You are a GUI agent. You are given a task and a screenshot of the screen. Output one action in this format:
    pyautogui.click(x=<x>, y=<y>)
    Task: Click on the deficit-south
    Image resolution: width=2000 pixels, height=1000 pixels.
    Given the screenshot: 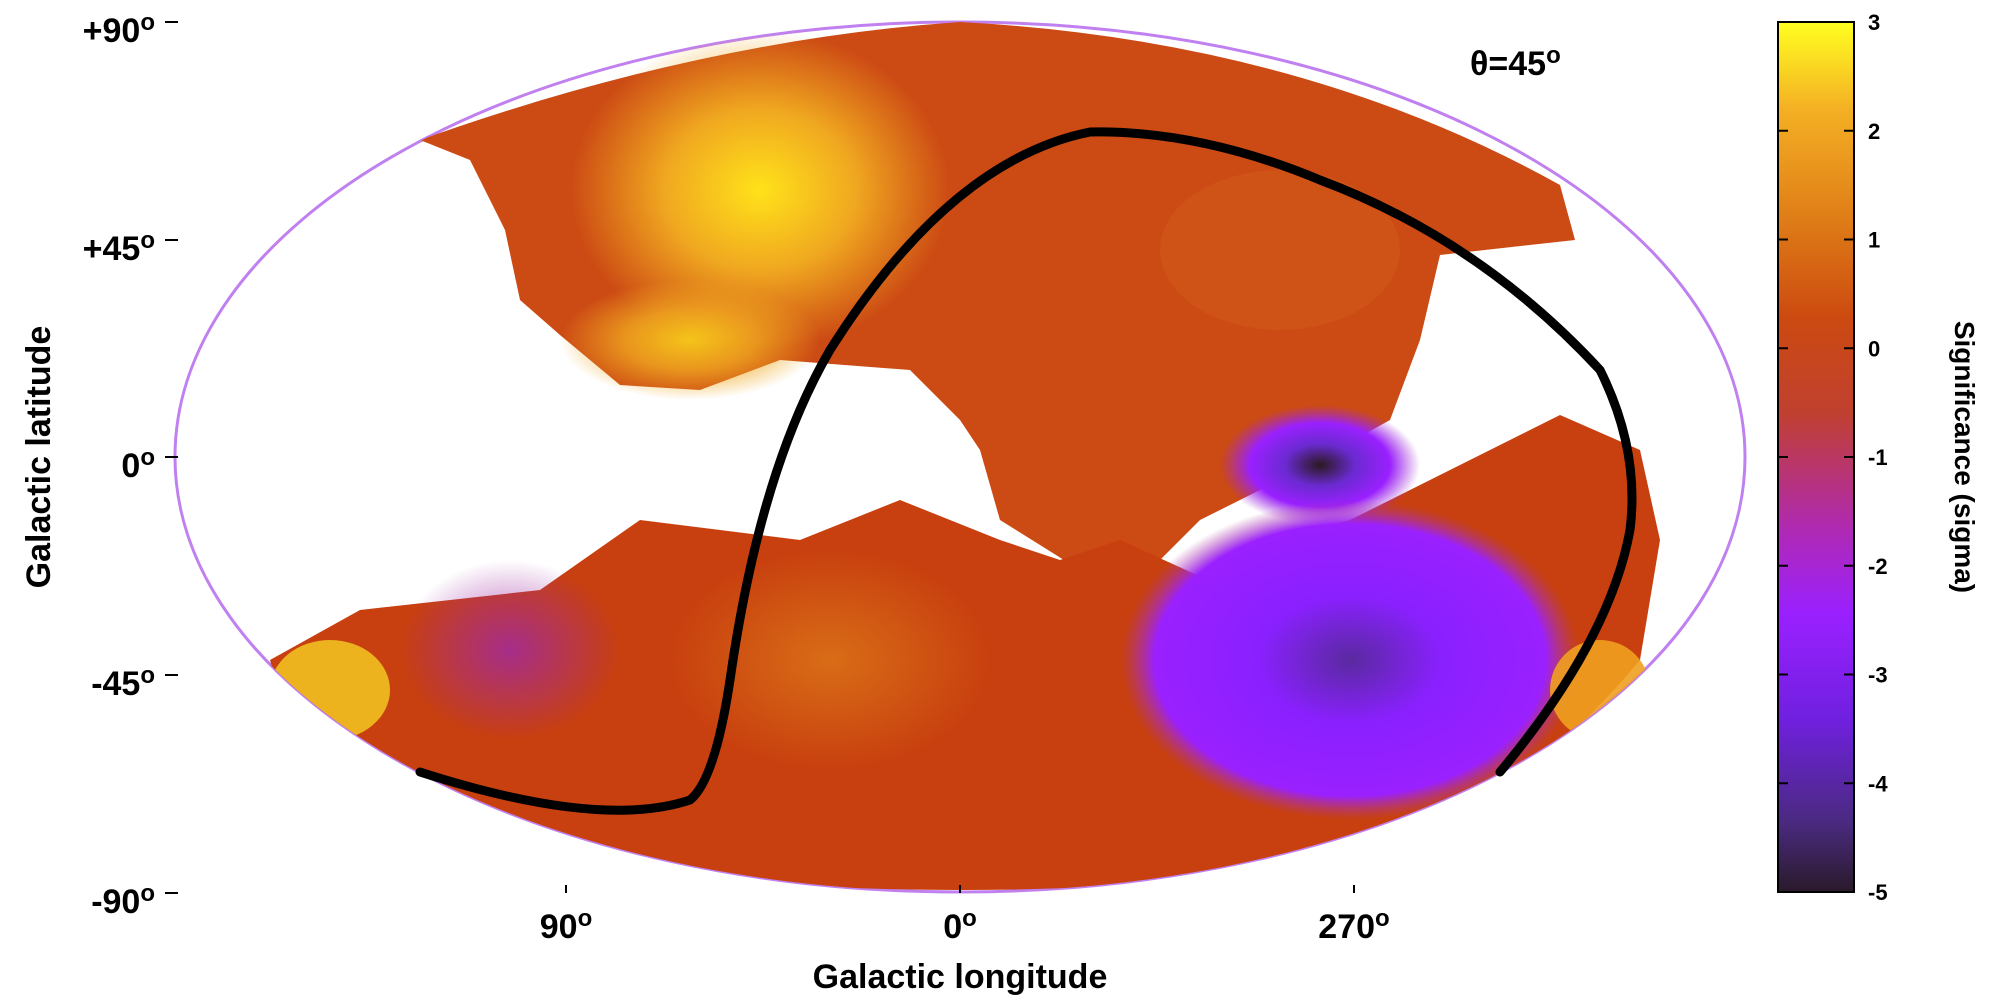 What is the action you would take?
    pyautogui.click(x=1350, y=660)
    